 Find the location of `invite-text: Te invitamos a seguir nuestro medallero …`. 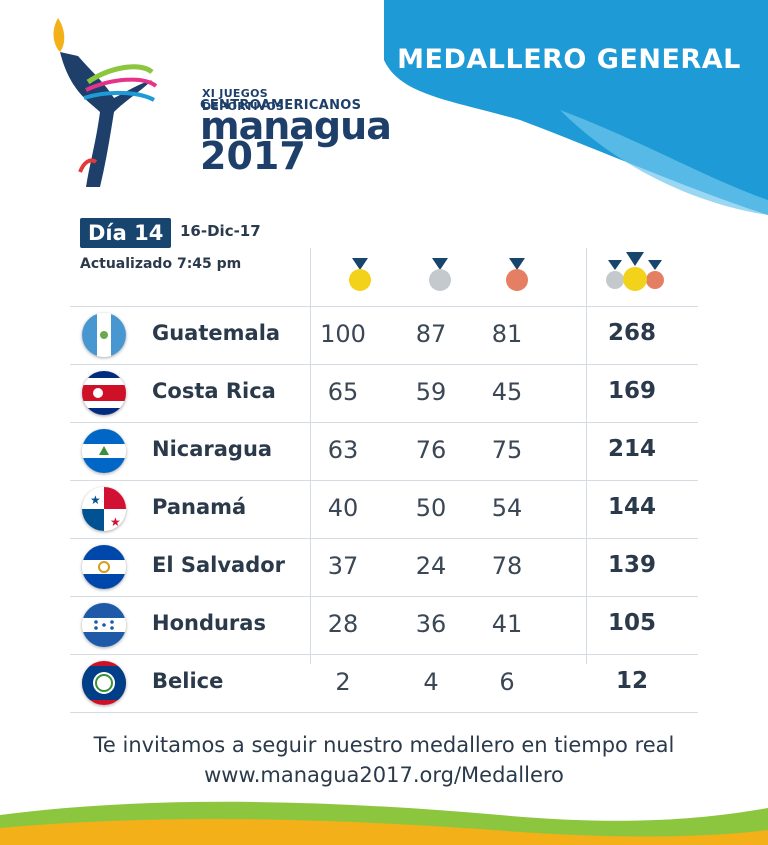

invite-text: Te invitamos a seguir nuestro medallero … is located at coordinates (384, 745).